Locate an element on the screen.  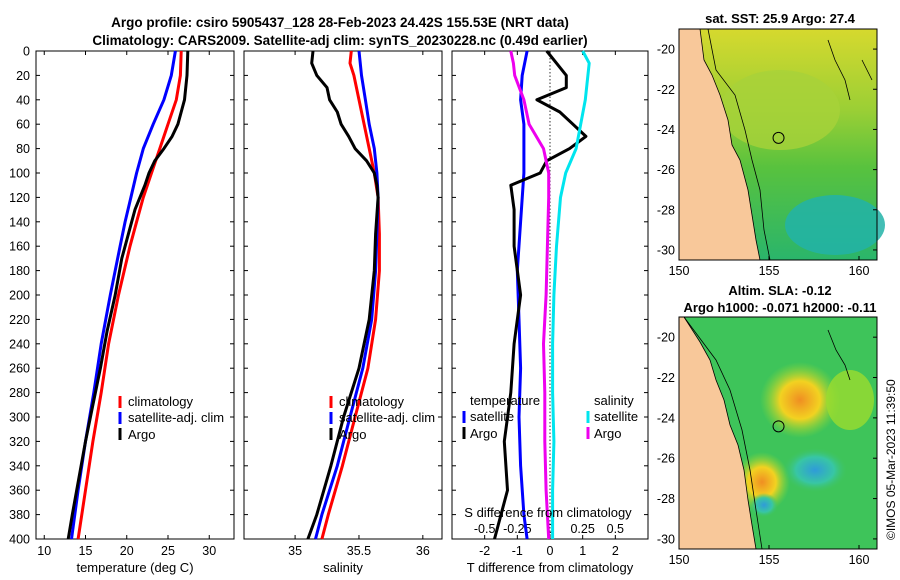
series-line-climatology is located at coordinates (129, 295).